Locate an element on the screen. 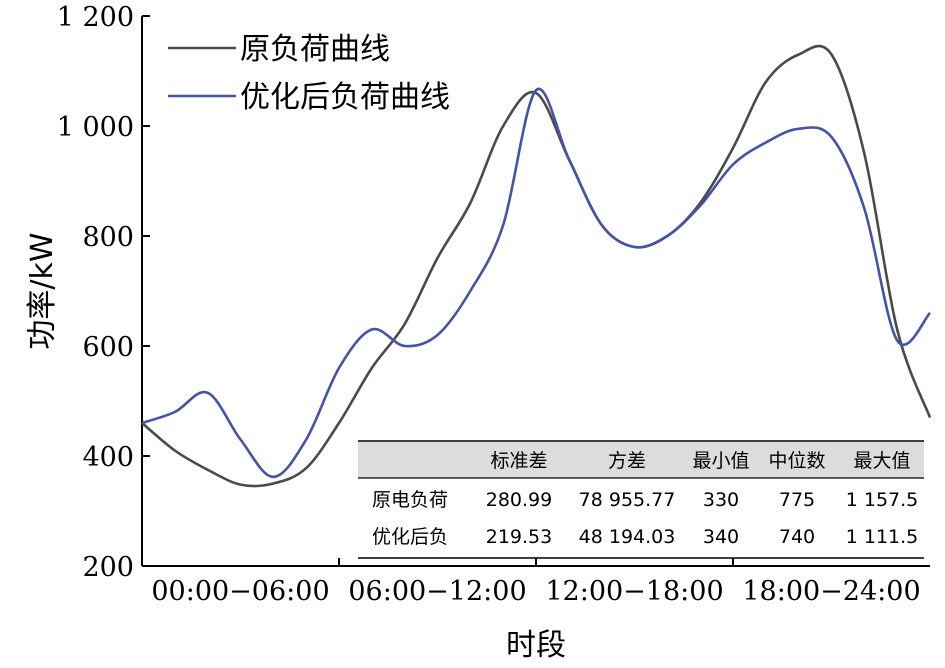  table-cell: 原电负荷 is located at coordinates (410, 500).